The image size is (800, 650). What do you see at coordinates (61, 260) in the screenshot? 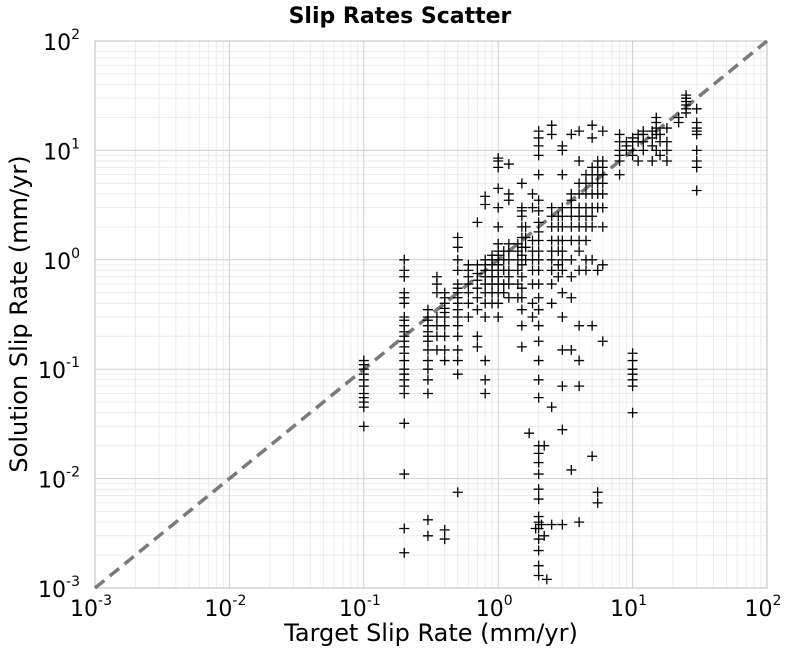
I see `y-tick-label: 10⁰` at bounding box center [61, 260].